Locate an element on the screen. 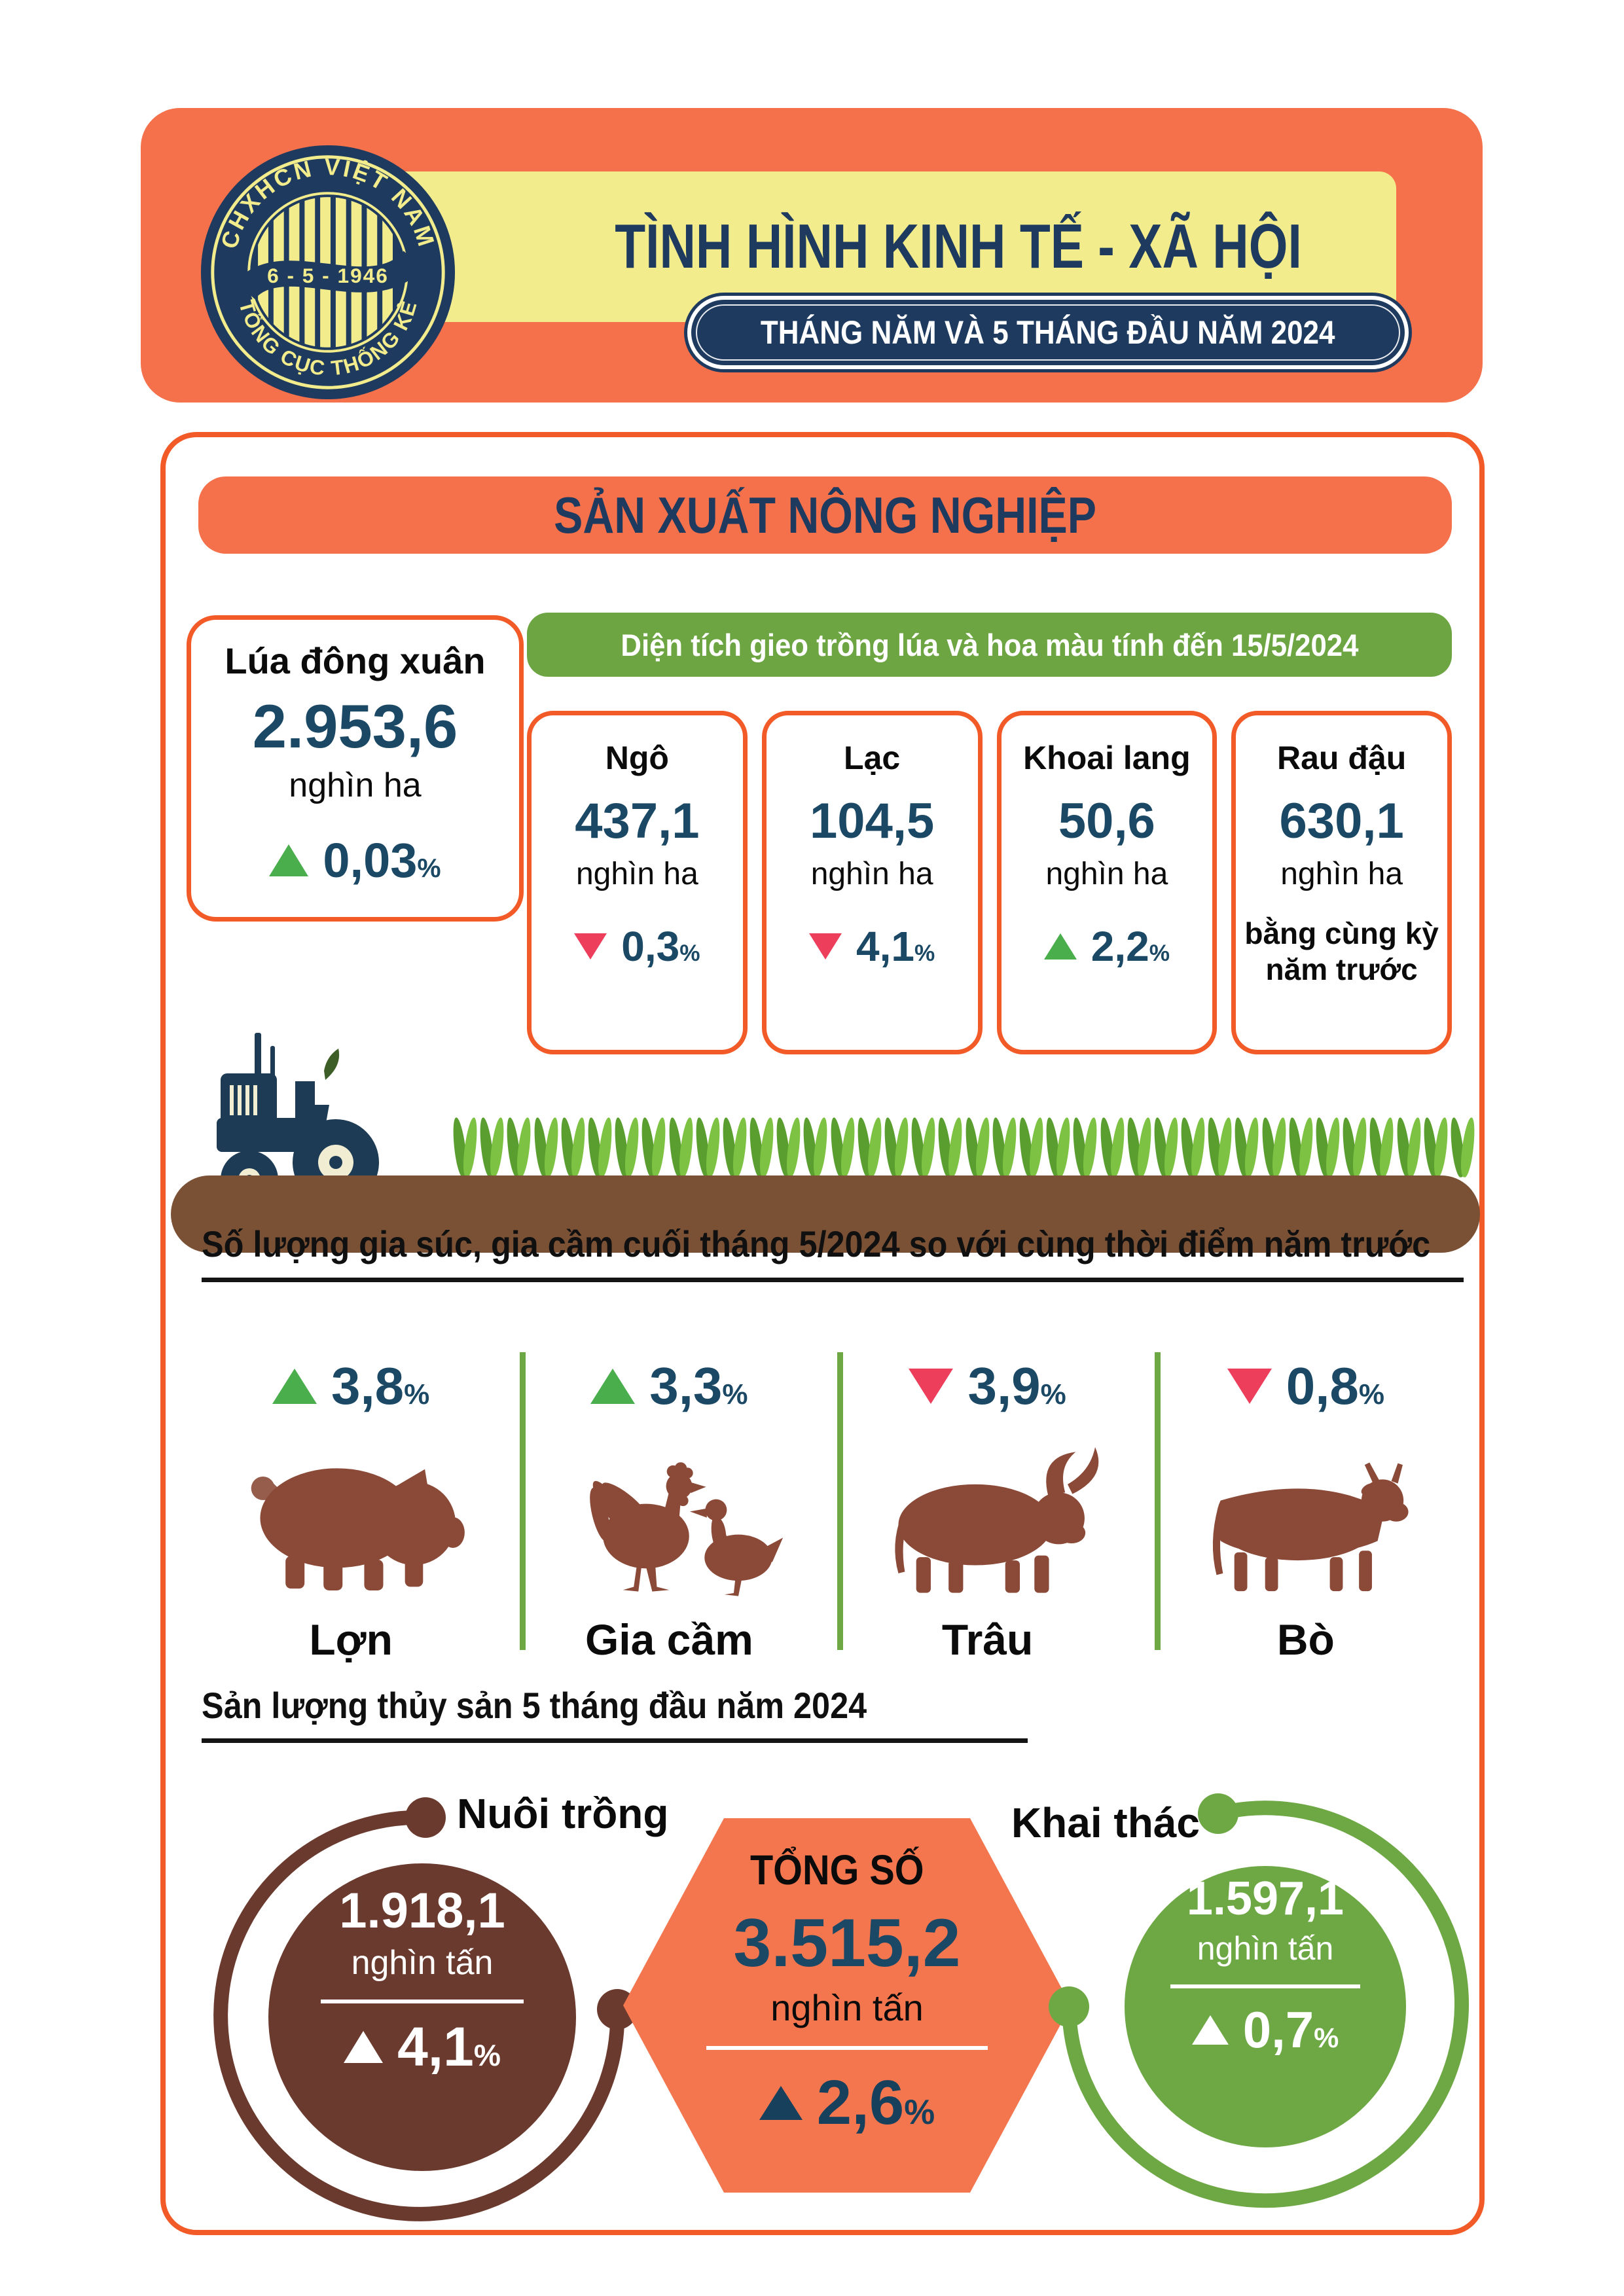  page-title: TÌNH HÌNH KINH TẾ - XÃ HỘI is located at coordinates (958, 246).